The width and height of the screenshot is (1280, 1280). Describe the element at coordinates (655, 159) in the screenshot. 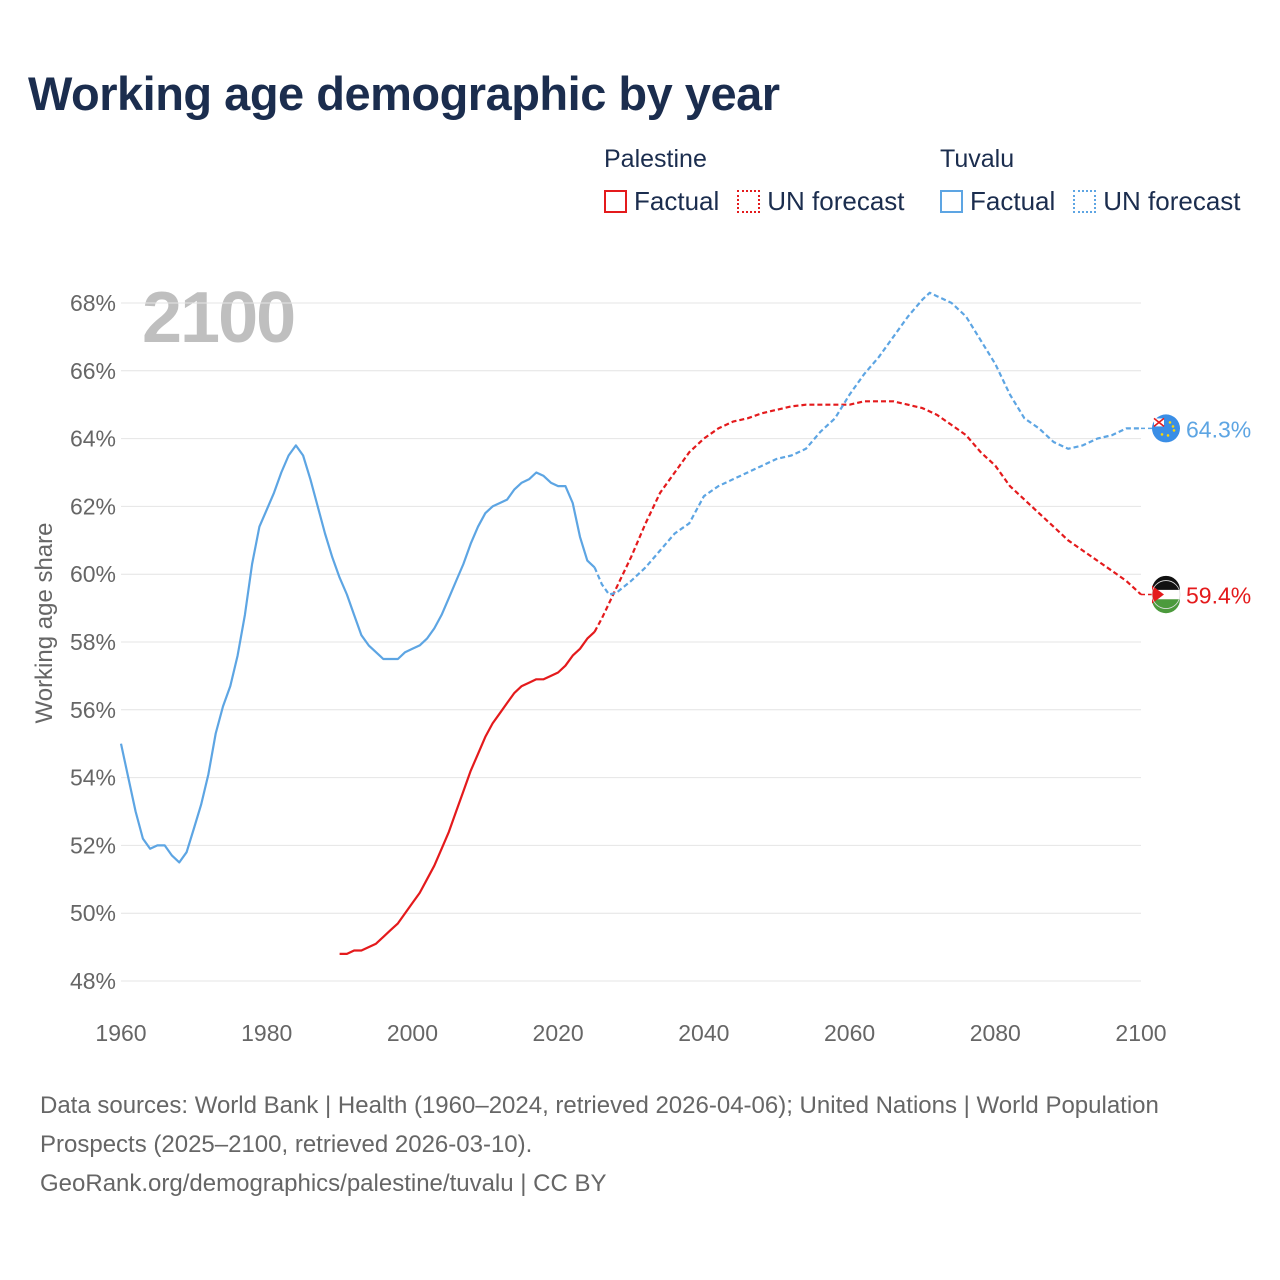

I see `legend-group-name: Palestine` at that location.